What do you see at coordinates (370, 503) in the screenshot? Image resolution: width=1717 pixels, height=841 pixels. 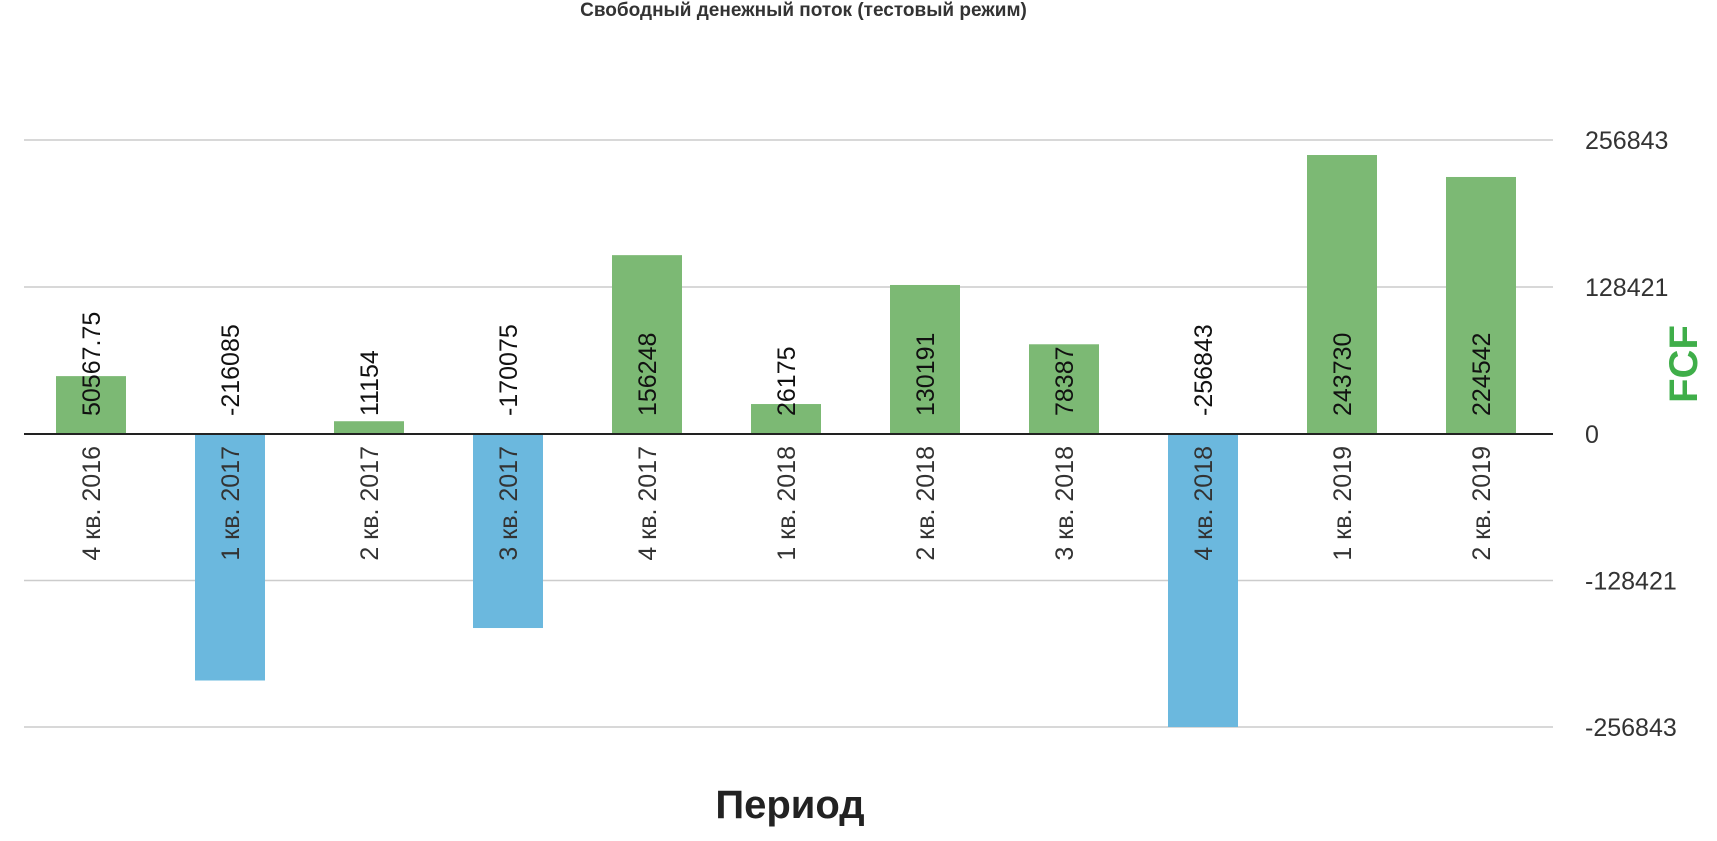 I see `x-tick-label: 2 кв. 2017` at bounding box center [370, 503].